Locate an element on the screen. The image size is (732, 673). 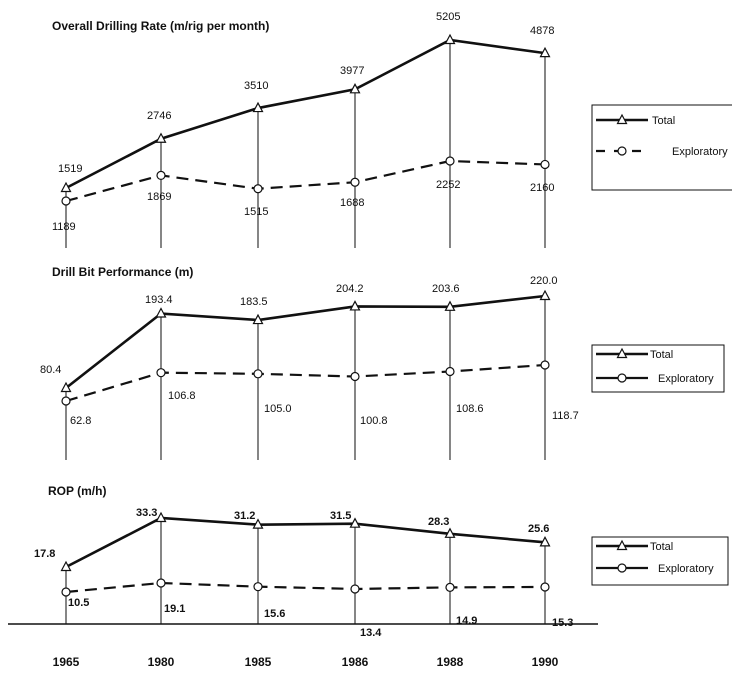
total-data-label: 183.5 is located at coordinates (254, 302).